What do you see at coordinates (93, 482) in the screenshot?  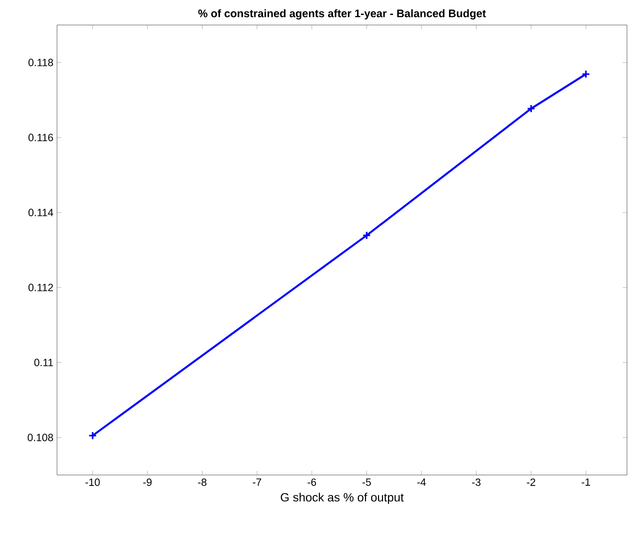 I see `x-tick-label: -10` at bounding box center [93, 482].